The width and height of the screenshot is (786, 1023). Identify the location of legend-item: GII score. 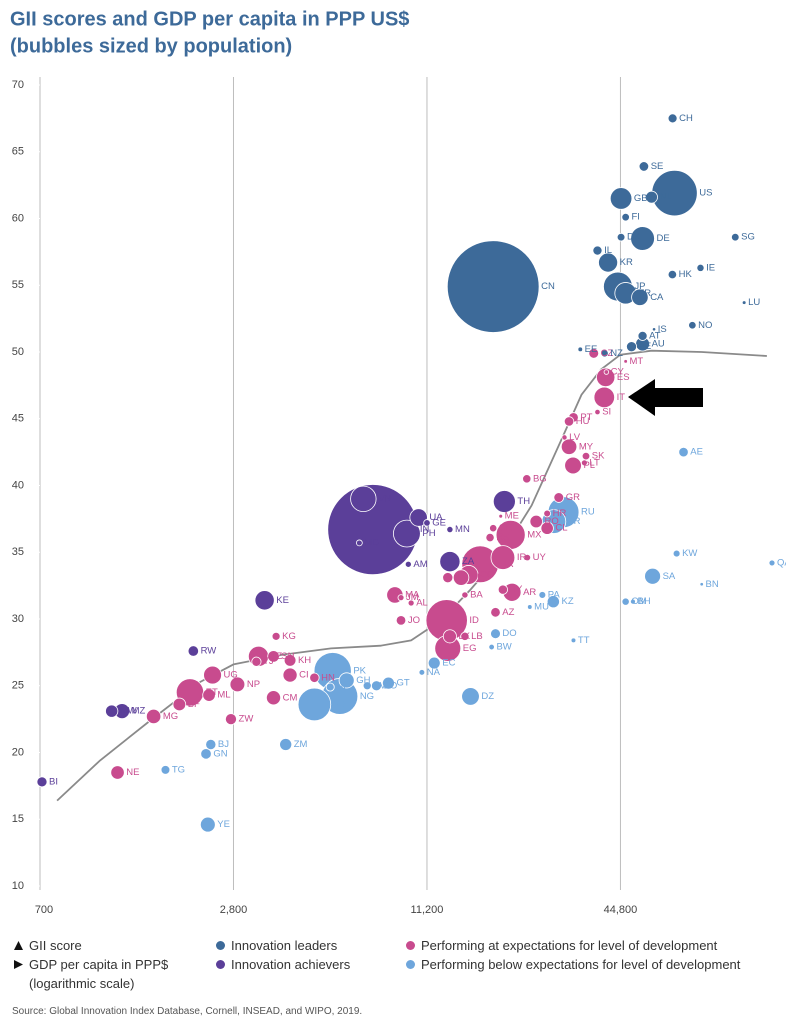
(48, 945).